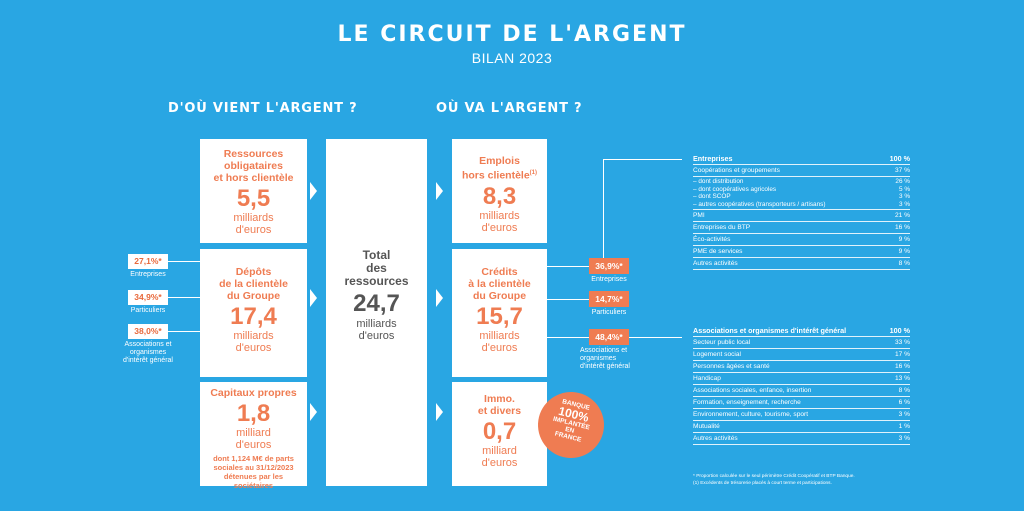  Describe the element at coordinates (499, 405) in the screenshot. I see `use-title: Immo. et divers` at that location.